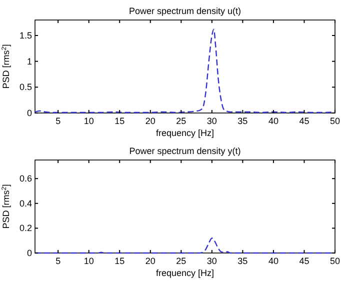 The image size is (343, 286). Describe the element at coordinates (185, 11) in the screenshot. I see `chart-title: Power spectrum density u(t)` at that location.